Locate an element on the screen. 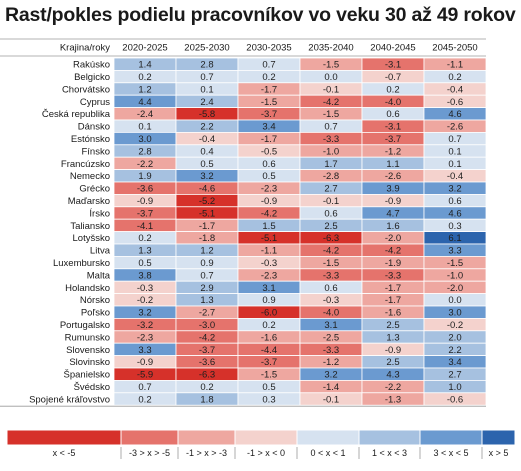 The image size is (521, 471). cell-value: -1.8 is located at coordinates (207, 238).